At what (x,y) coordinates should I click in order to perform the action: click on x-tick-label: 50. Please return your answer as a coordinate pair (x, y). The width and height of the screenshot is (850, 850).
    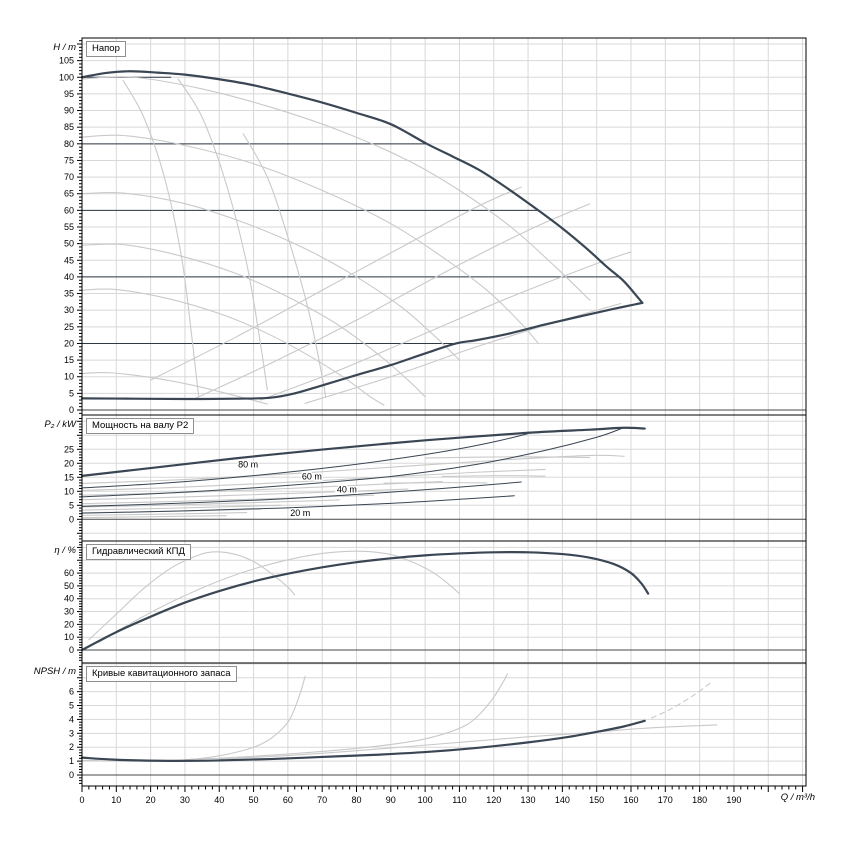
    Looking at the image, I should click on (254, 800).